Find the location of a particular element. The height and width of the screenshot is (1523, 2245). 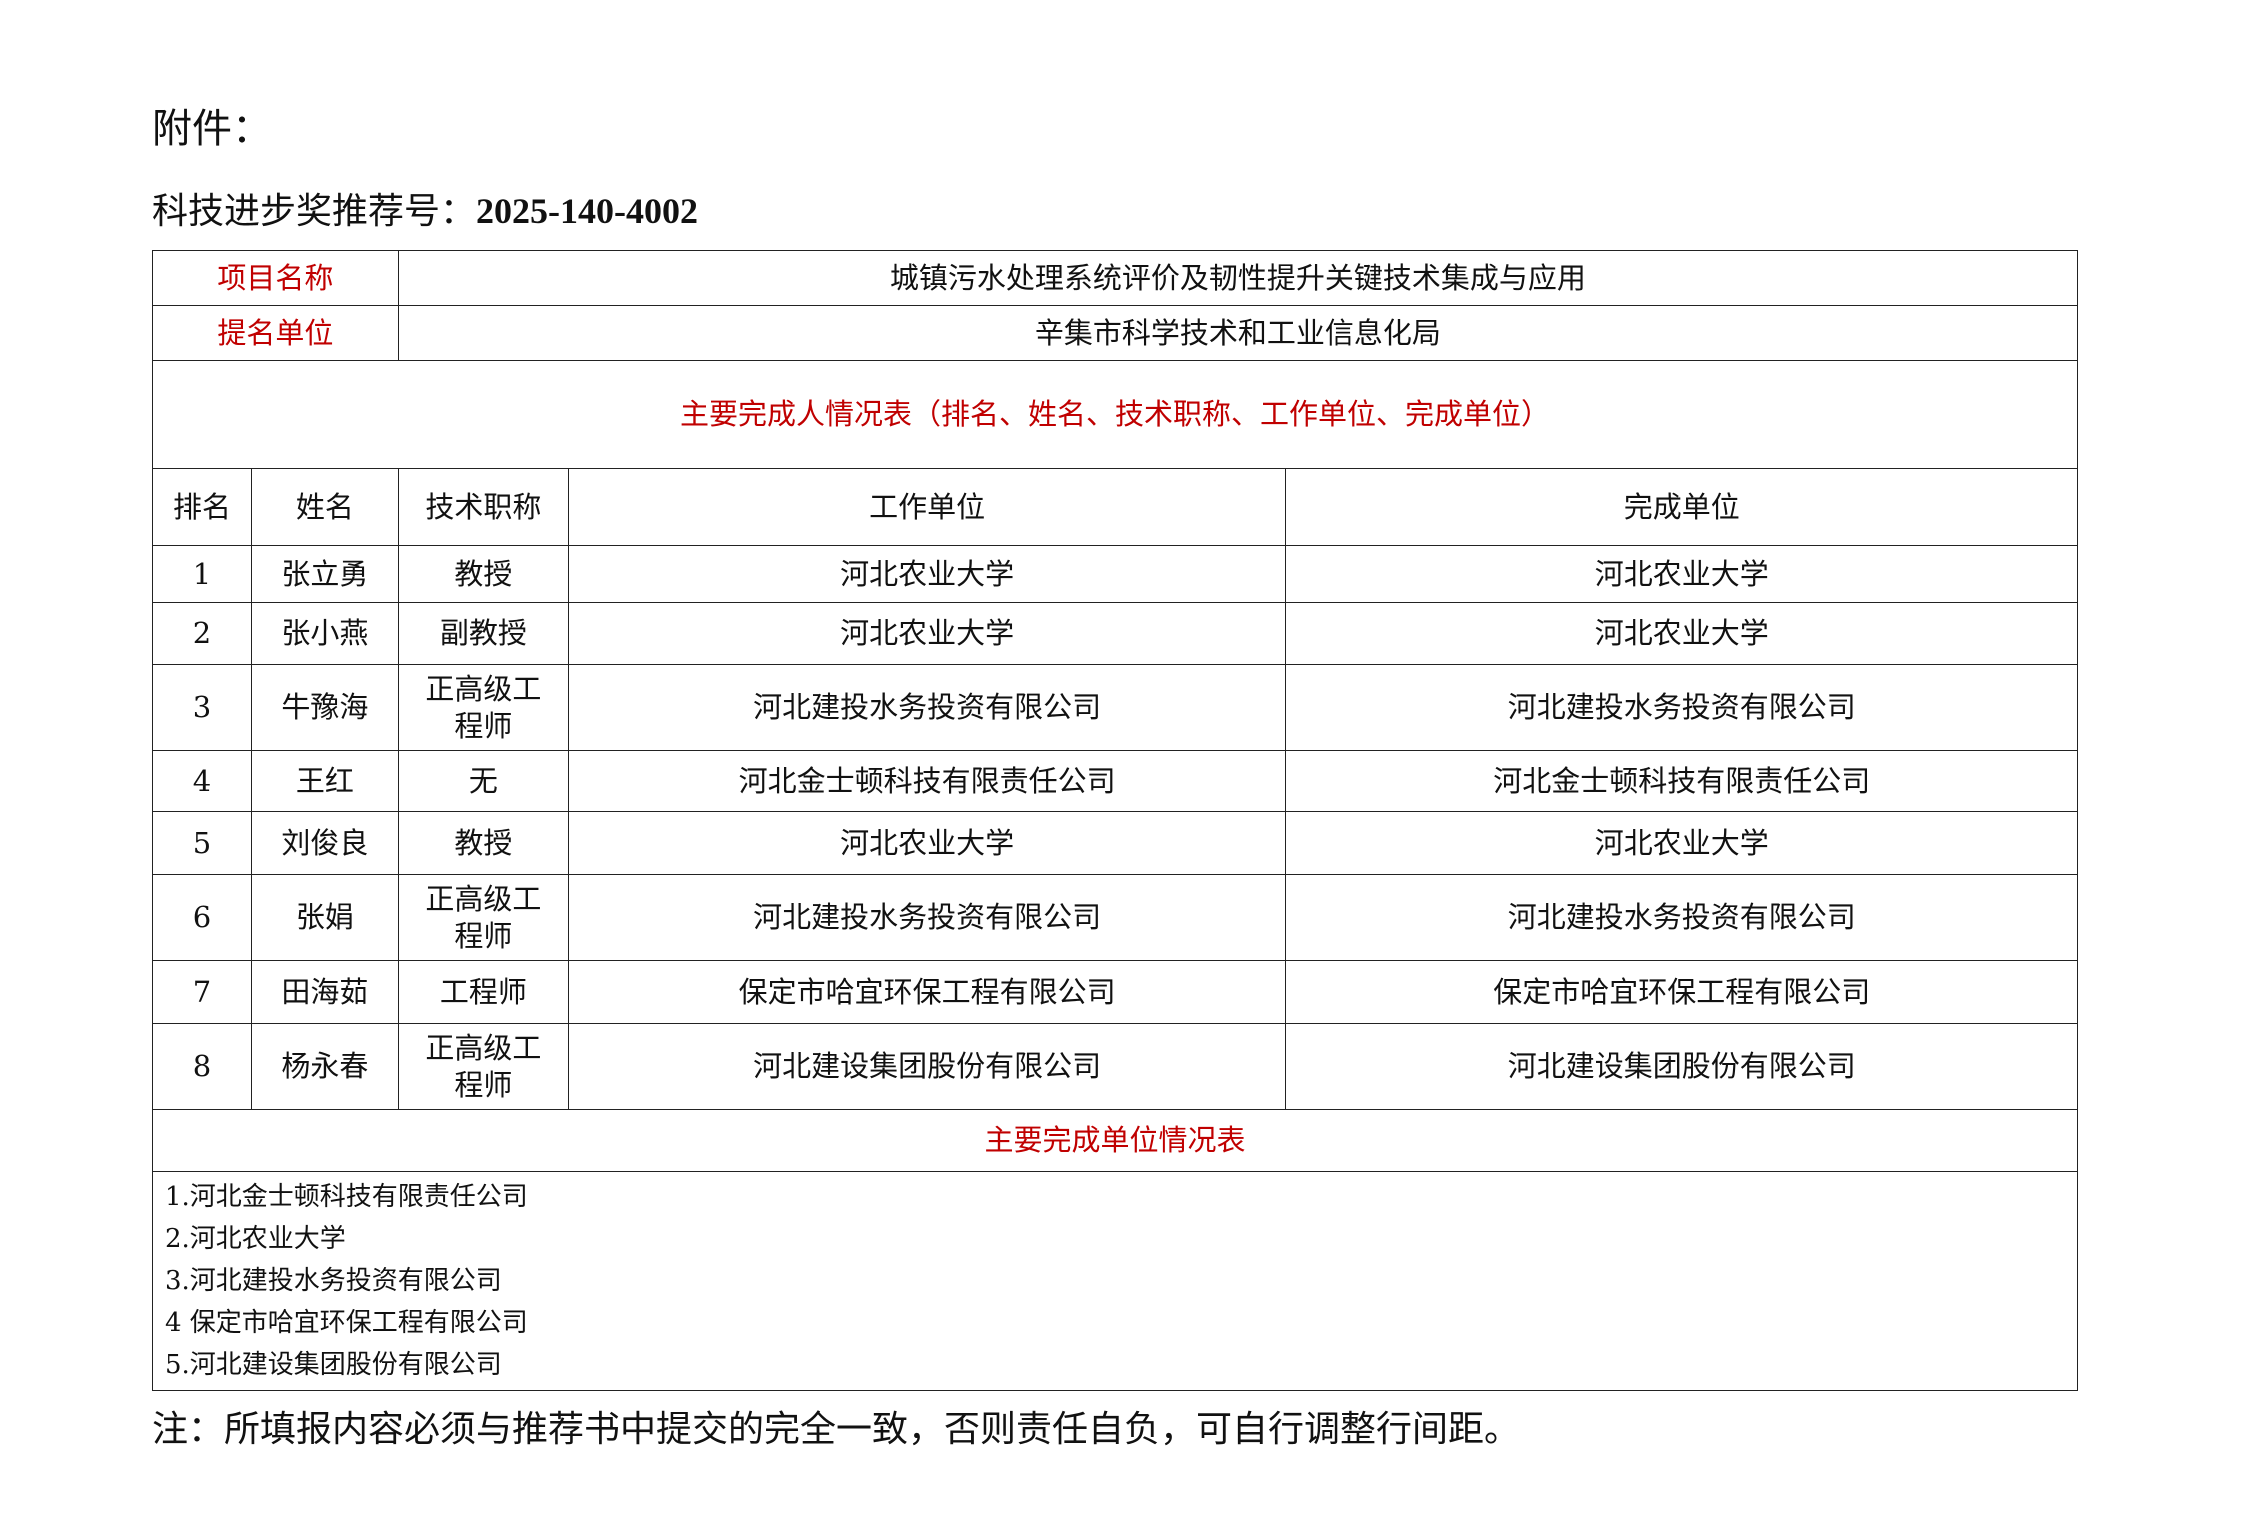

unit-item: 1.河北金士顿科技有限责任公司 is located at coordinates (346, 1197).